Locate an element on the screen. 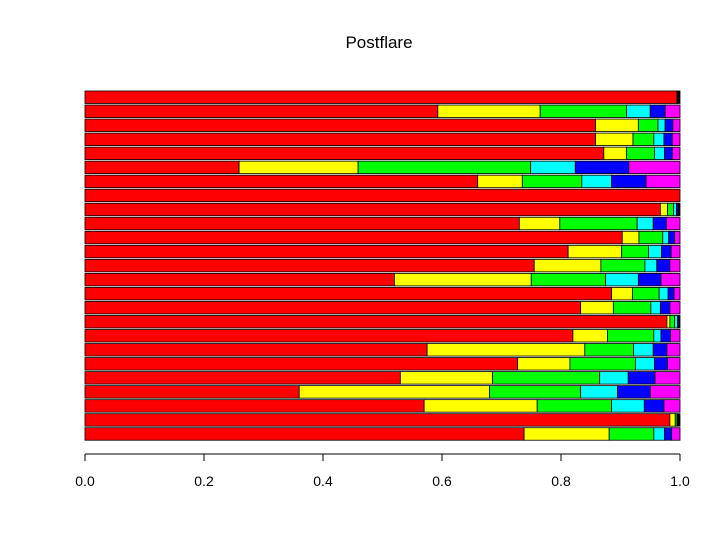 This screenshot has width=721, height=550. x-tick-label: 0.6 is located at coordinates (442, 481).